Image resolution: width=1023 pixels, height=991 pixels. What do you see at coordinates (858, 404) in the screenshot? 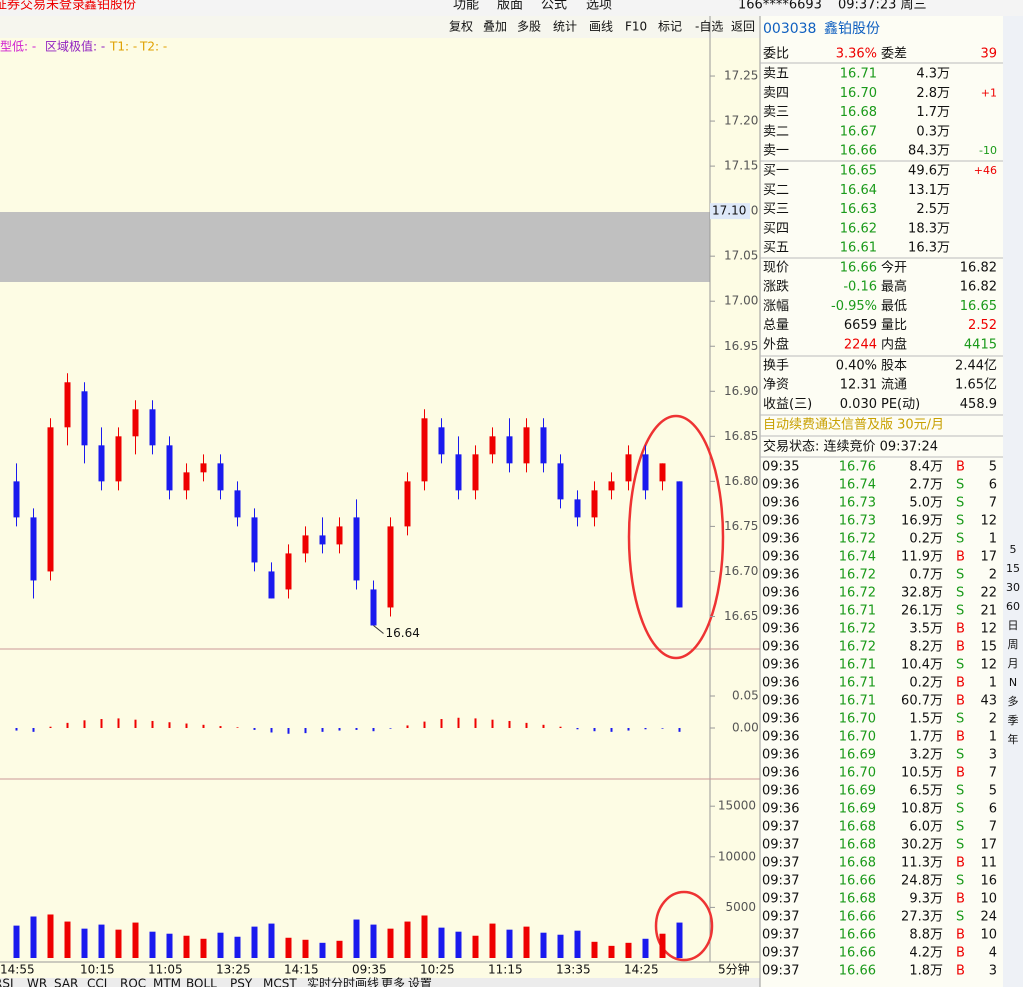
I see `stat-value: 0.030` at bounding box center [858, 404].